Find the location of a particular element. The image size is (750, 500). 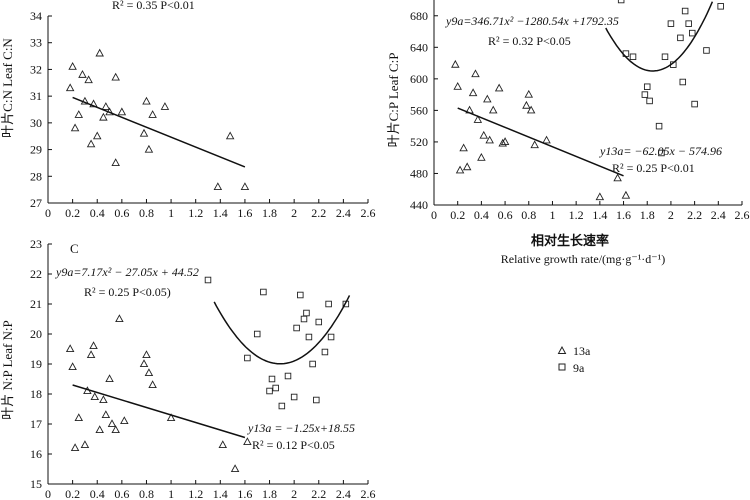

x-tick-label: 0 is located at coordinates (48, 213).